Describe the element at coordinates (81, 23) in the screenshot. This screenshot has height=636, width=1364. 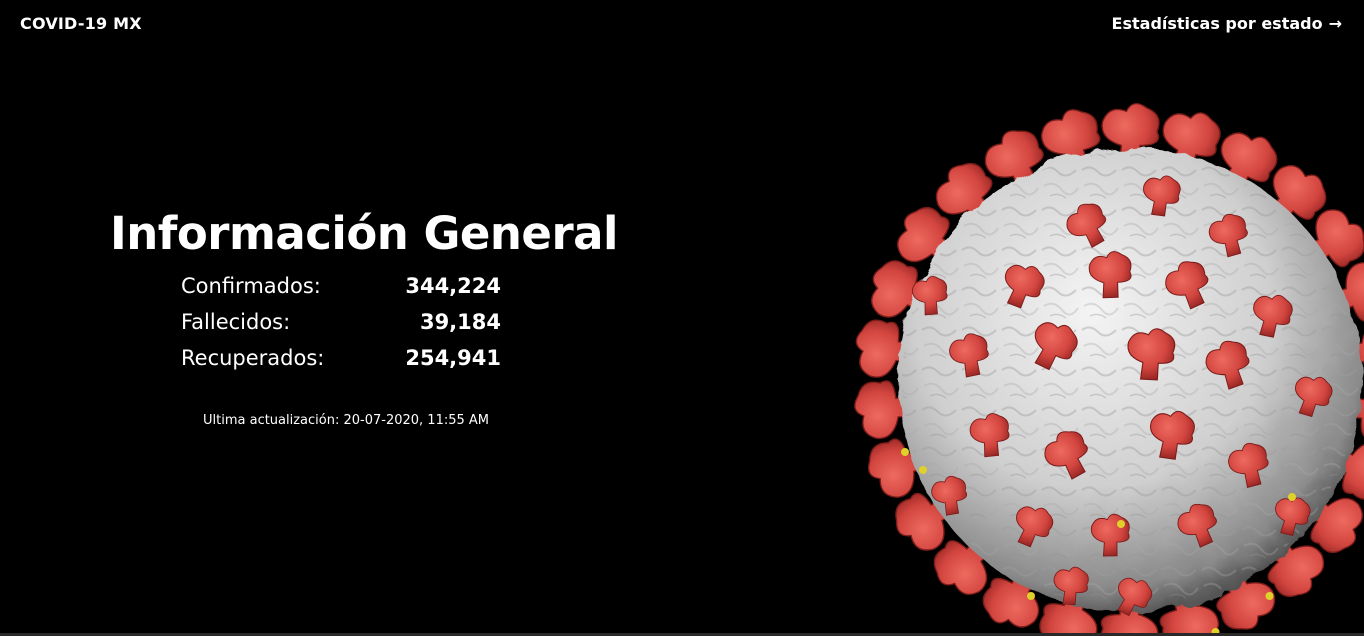
I see `brand-logo-link: COVID-19 MX` at that location.